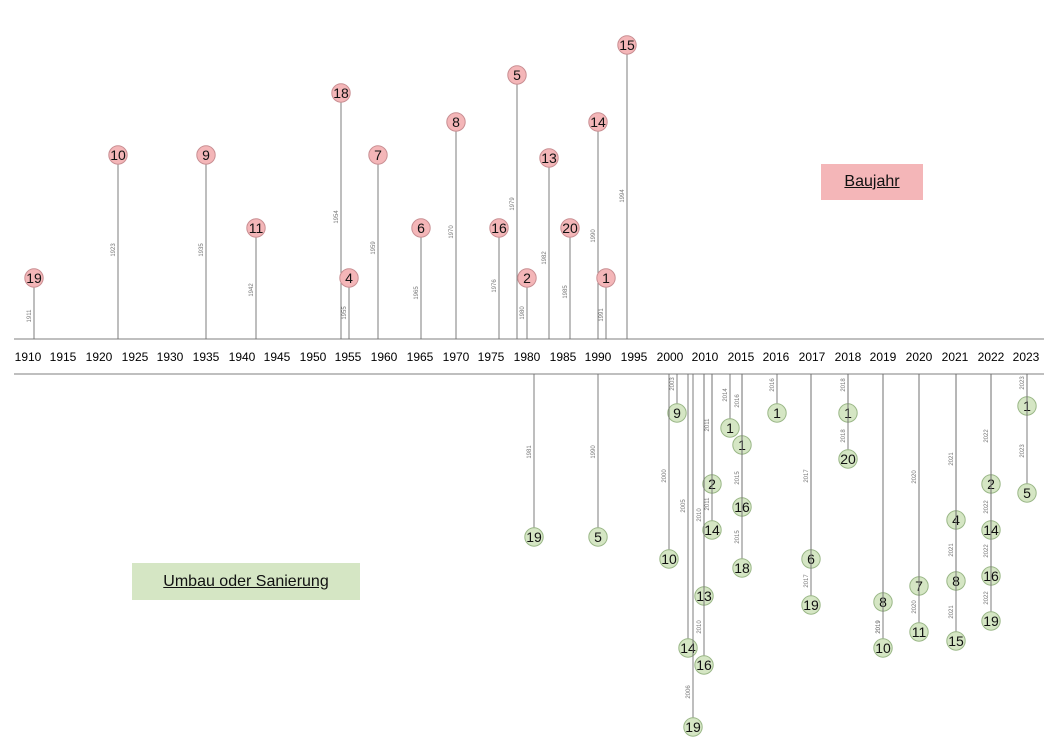  I want to click on year-label: 2011, so click(708, 504).